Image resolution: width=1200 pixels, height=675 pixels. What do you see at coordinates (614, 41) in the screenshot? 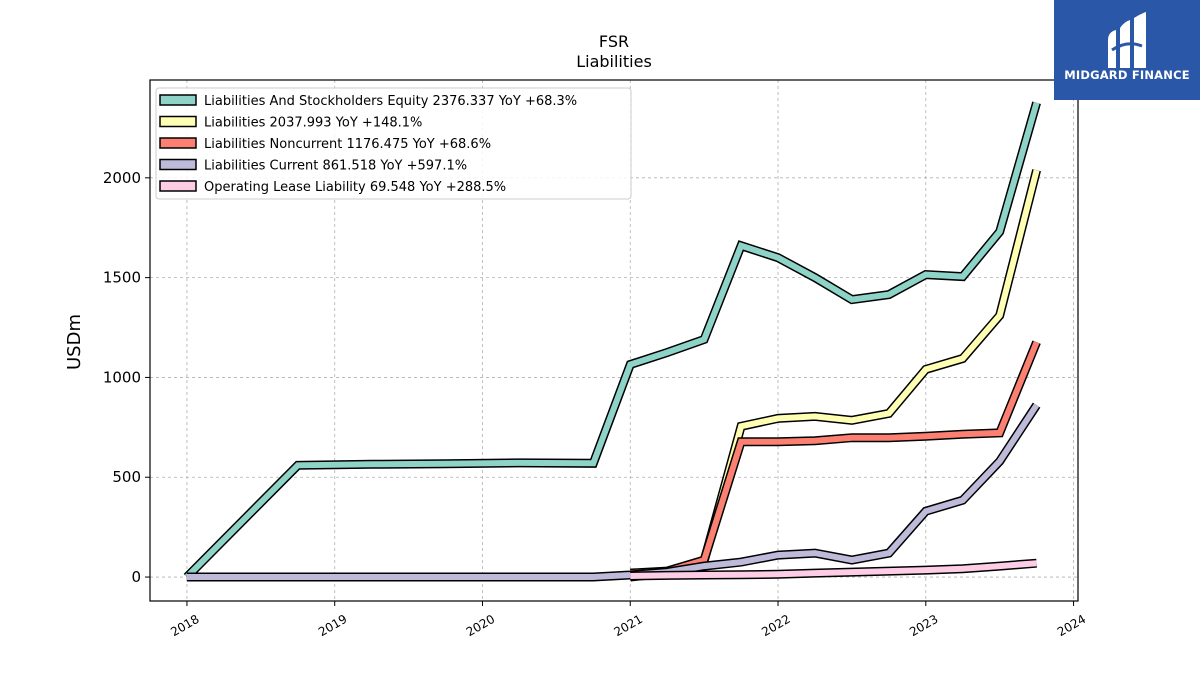
I see `chart-title: FSR` at bounding box center [614, 41].